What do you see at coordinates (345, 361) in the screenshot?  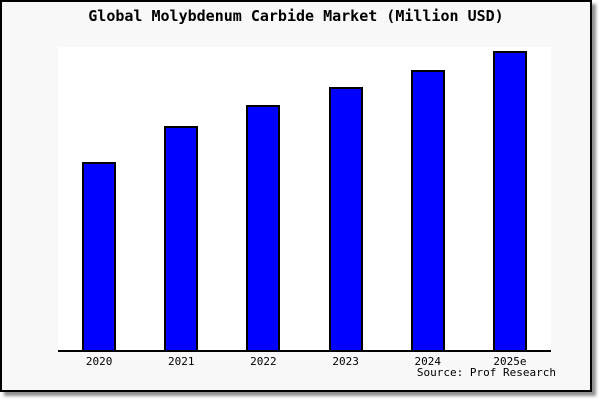 I see `x-tick-label-2023: 2023` at bounding box center [345, 361].